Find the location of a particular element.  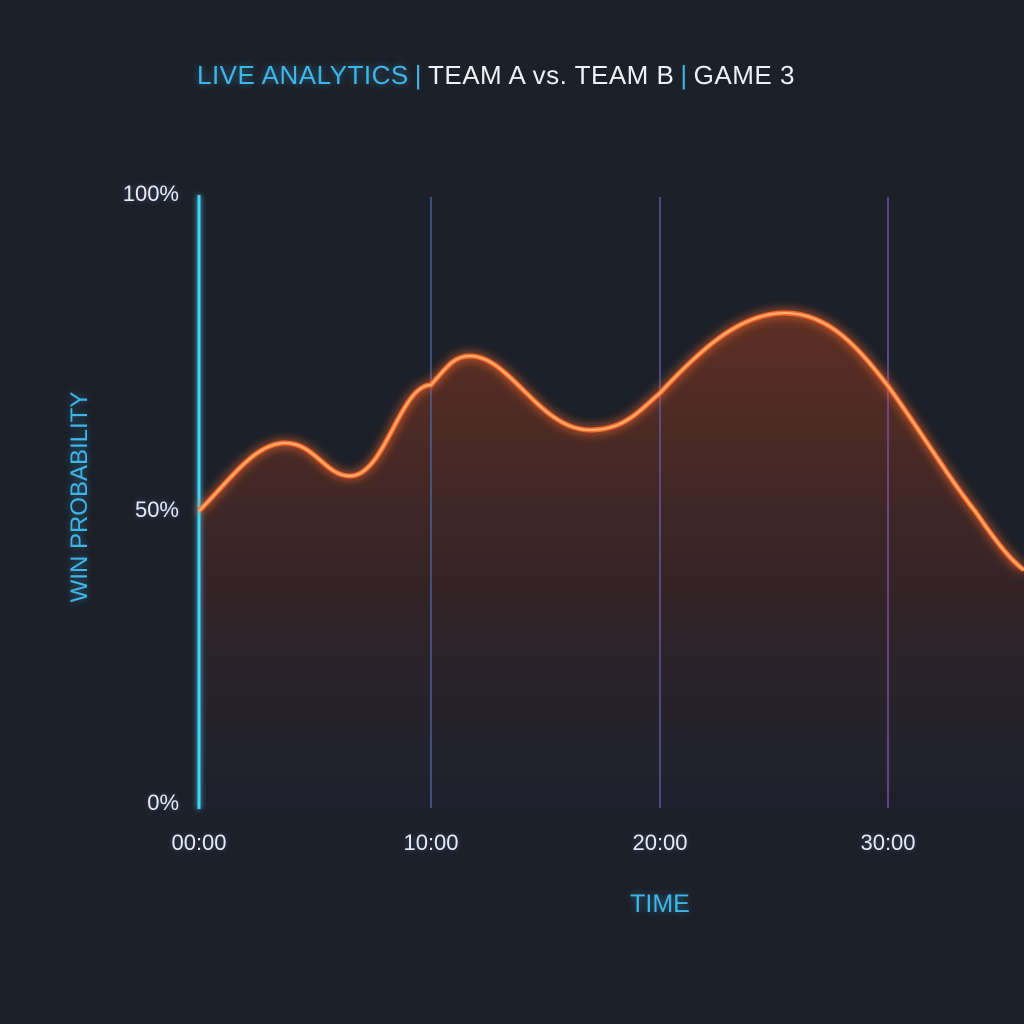

chart-title: LIVE ANALYTICS | TEAM A vs. TEAM B | GAME 3 is located at coordinates (496, 75).